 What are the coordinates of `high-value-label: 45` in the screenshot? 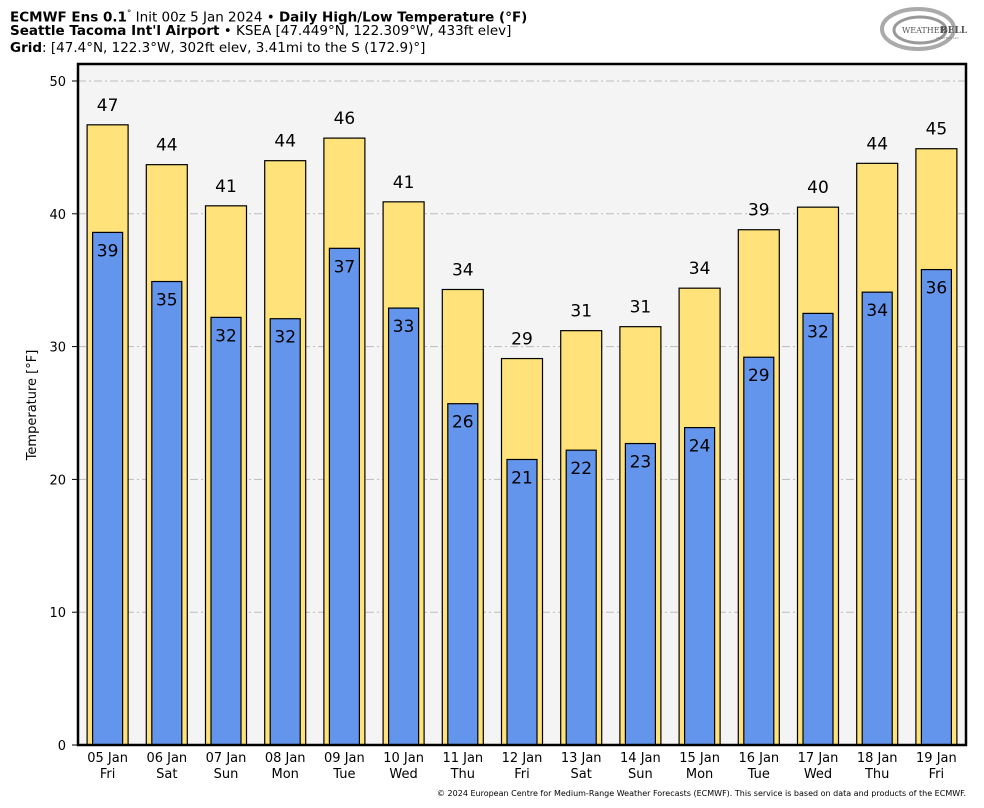 It's located at (937, 130).